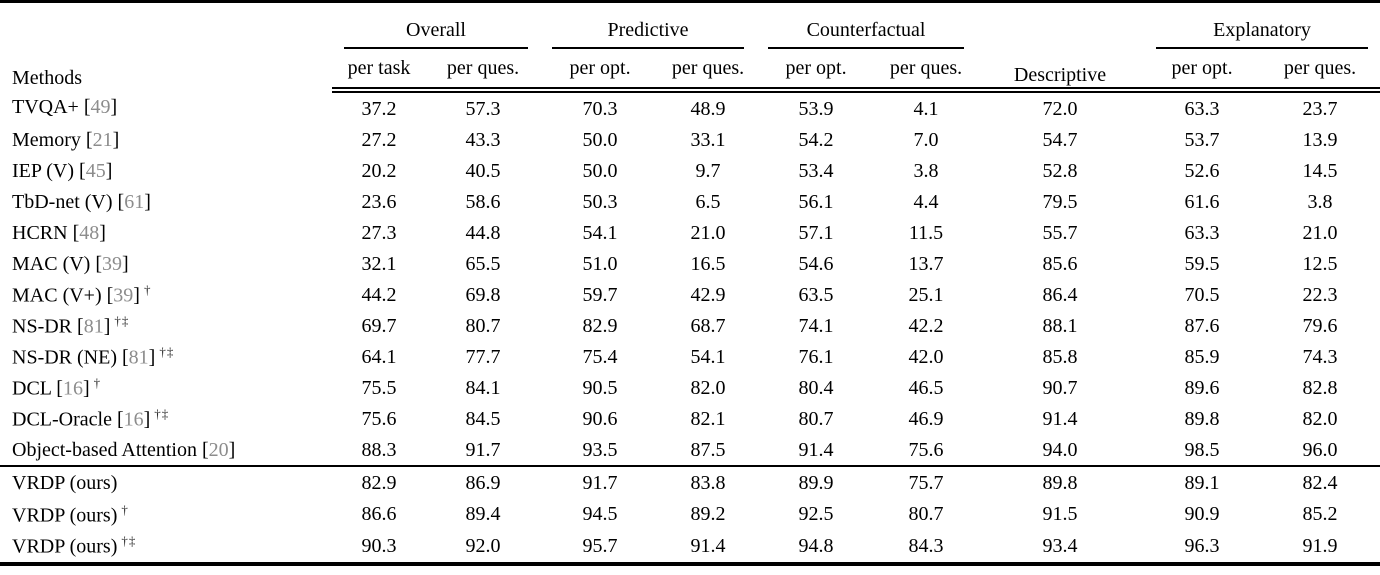 Image resolution: width=1380 pixels, height=575 pixels. I want to click on value-cell: 7.0, so click(926, 139).